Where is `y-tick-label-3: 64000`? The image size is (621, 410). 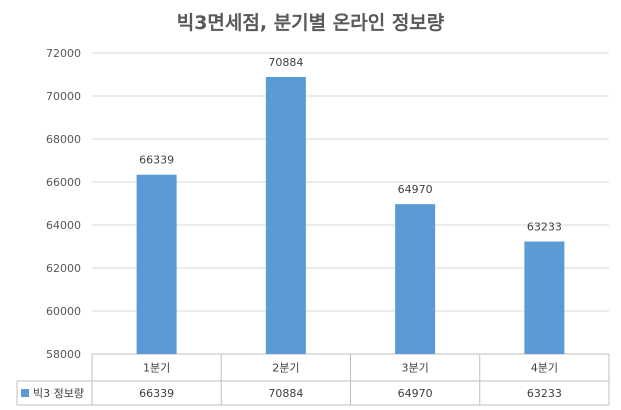
y-tick-label-3: 64000 is located at coordinates (63, 225).